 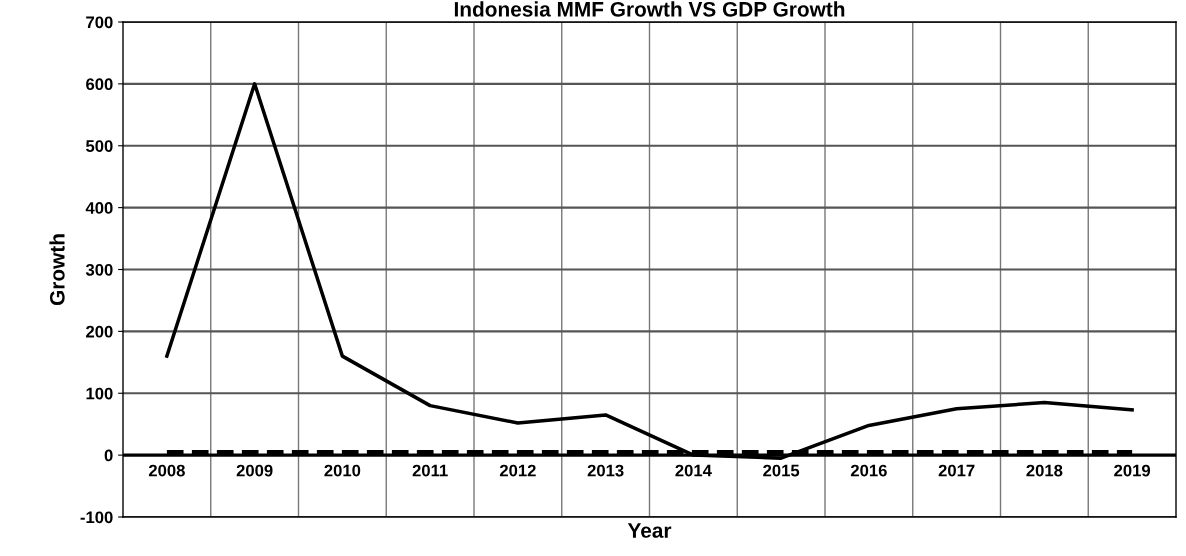 I want to click on x-tick-label: 2017, so click(x=956, y=470).